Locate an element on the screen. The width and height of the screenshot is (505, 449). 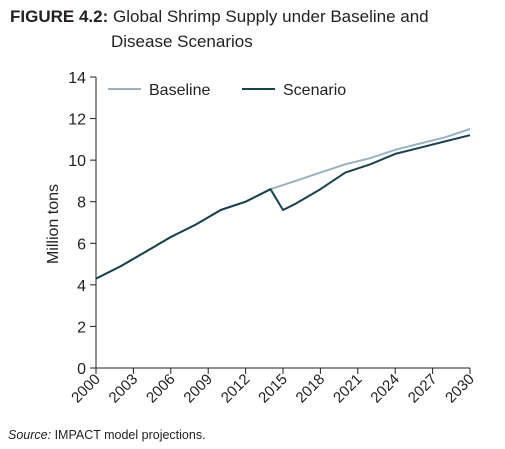
figure-label: FIGURE 4.2: is located at coordinates (59, 16).